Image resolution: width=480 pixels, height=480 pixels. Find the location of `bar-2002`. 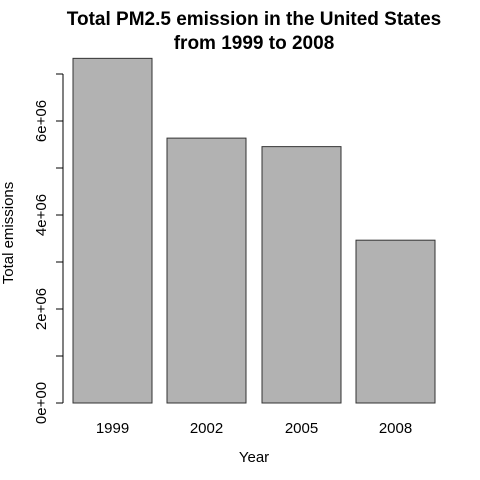

bar-2002 is located at coordinates (206, 270).